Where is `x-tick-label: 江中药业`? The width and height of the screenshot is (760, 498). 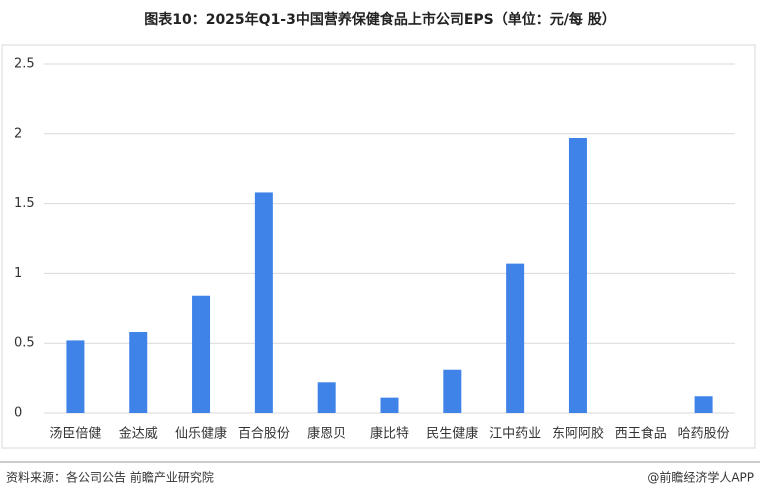 x-tick-label: 江中药业 is located at coordinates (515, 434).